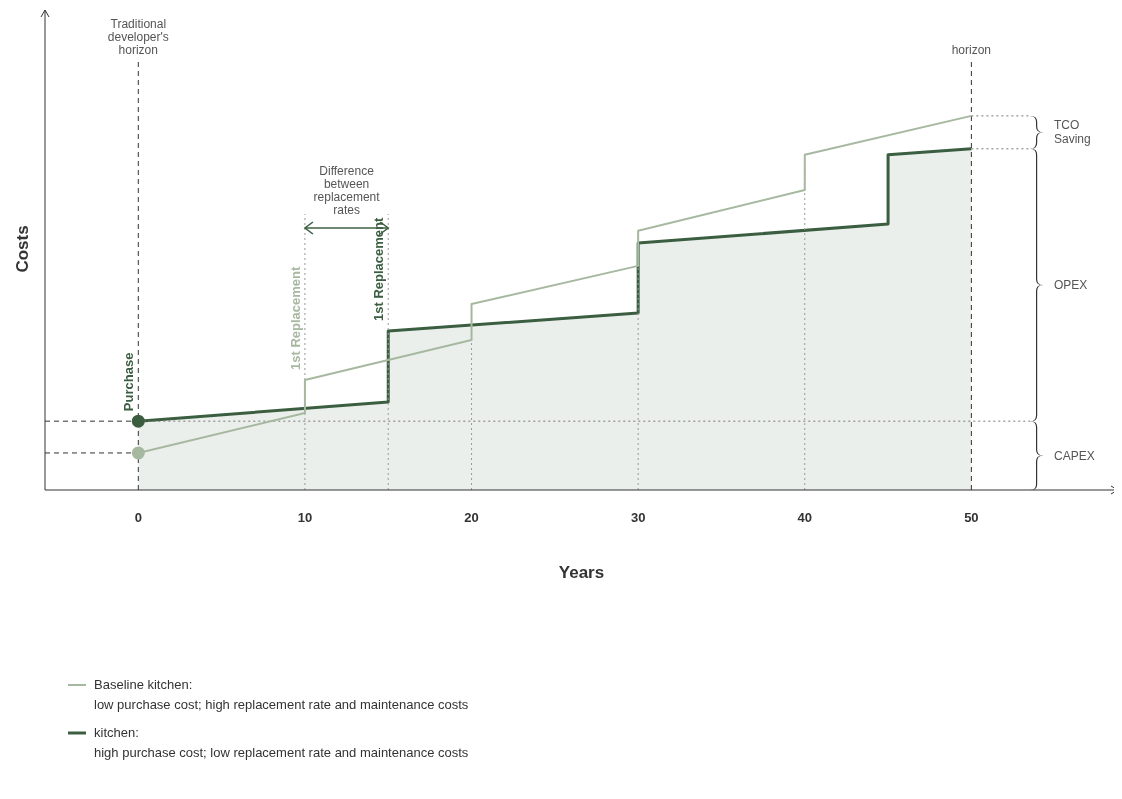 This screenshot has height=799, width=1122. What do you see at coordinates (581, 572) in the screenshot?
I see `x-axis-title: Years` at bounding box center [581, 572].